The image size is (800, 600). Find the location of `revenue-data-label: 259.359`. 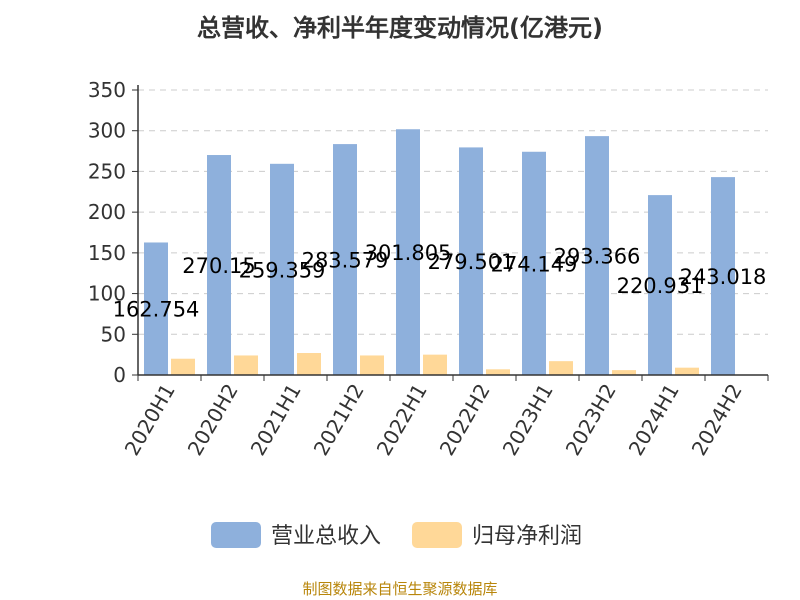

revenue-data-label: 259.359 is located at coordinates (282, 270).